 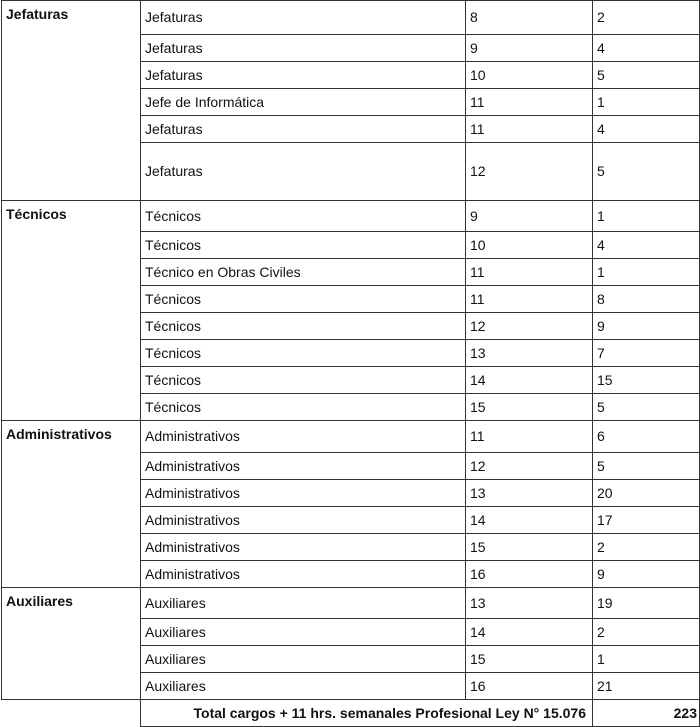 What do you see at coordinates (71, 17) in the screenshot?
I see `group-name: Jefaturas` at bounding box center [71, 17].